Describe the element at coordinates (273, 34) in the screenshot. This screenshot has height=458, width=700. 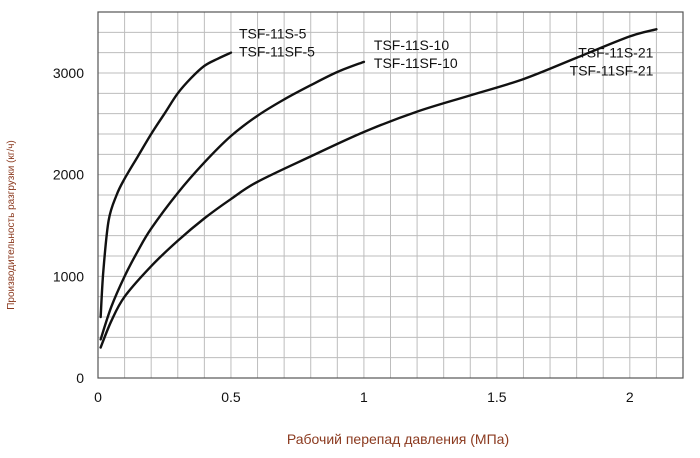
I see `series-label: TSF-11S-5` at that location.